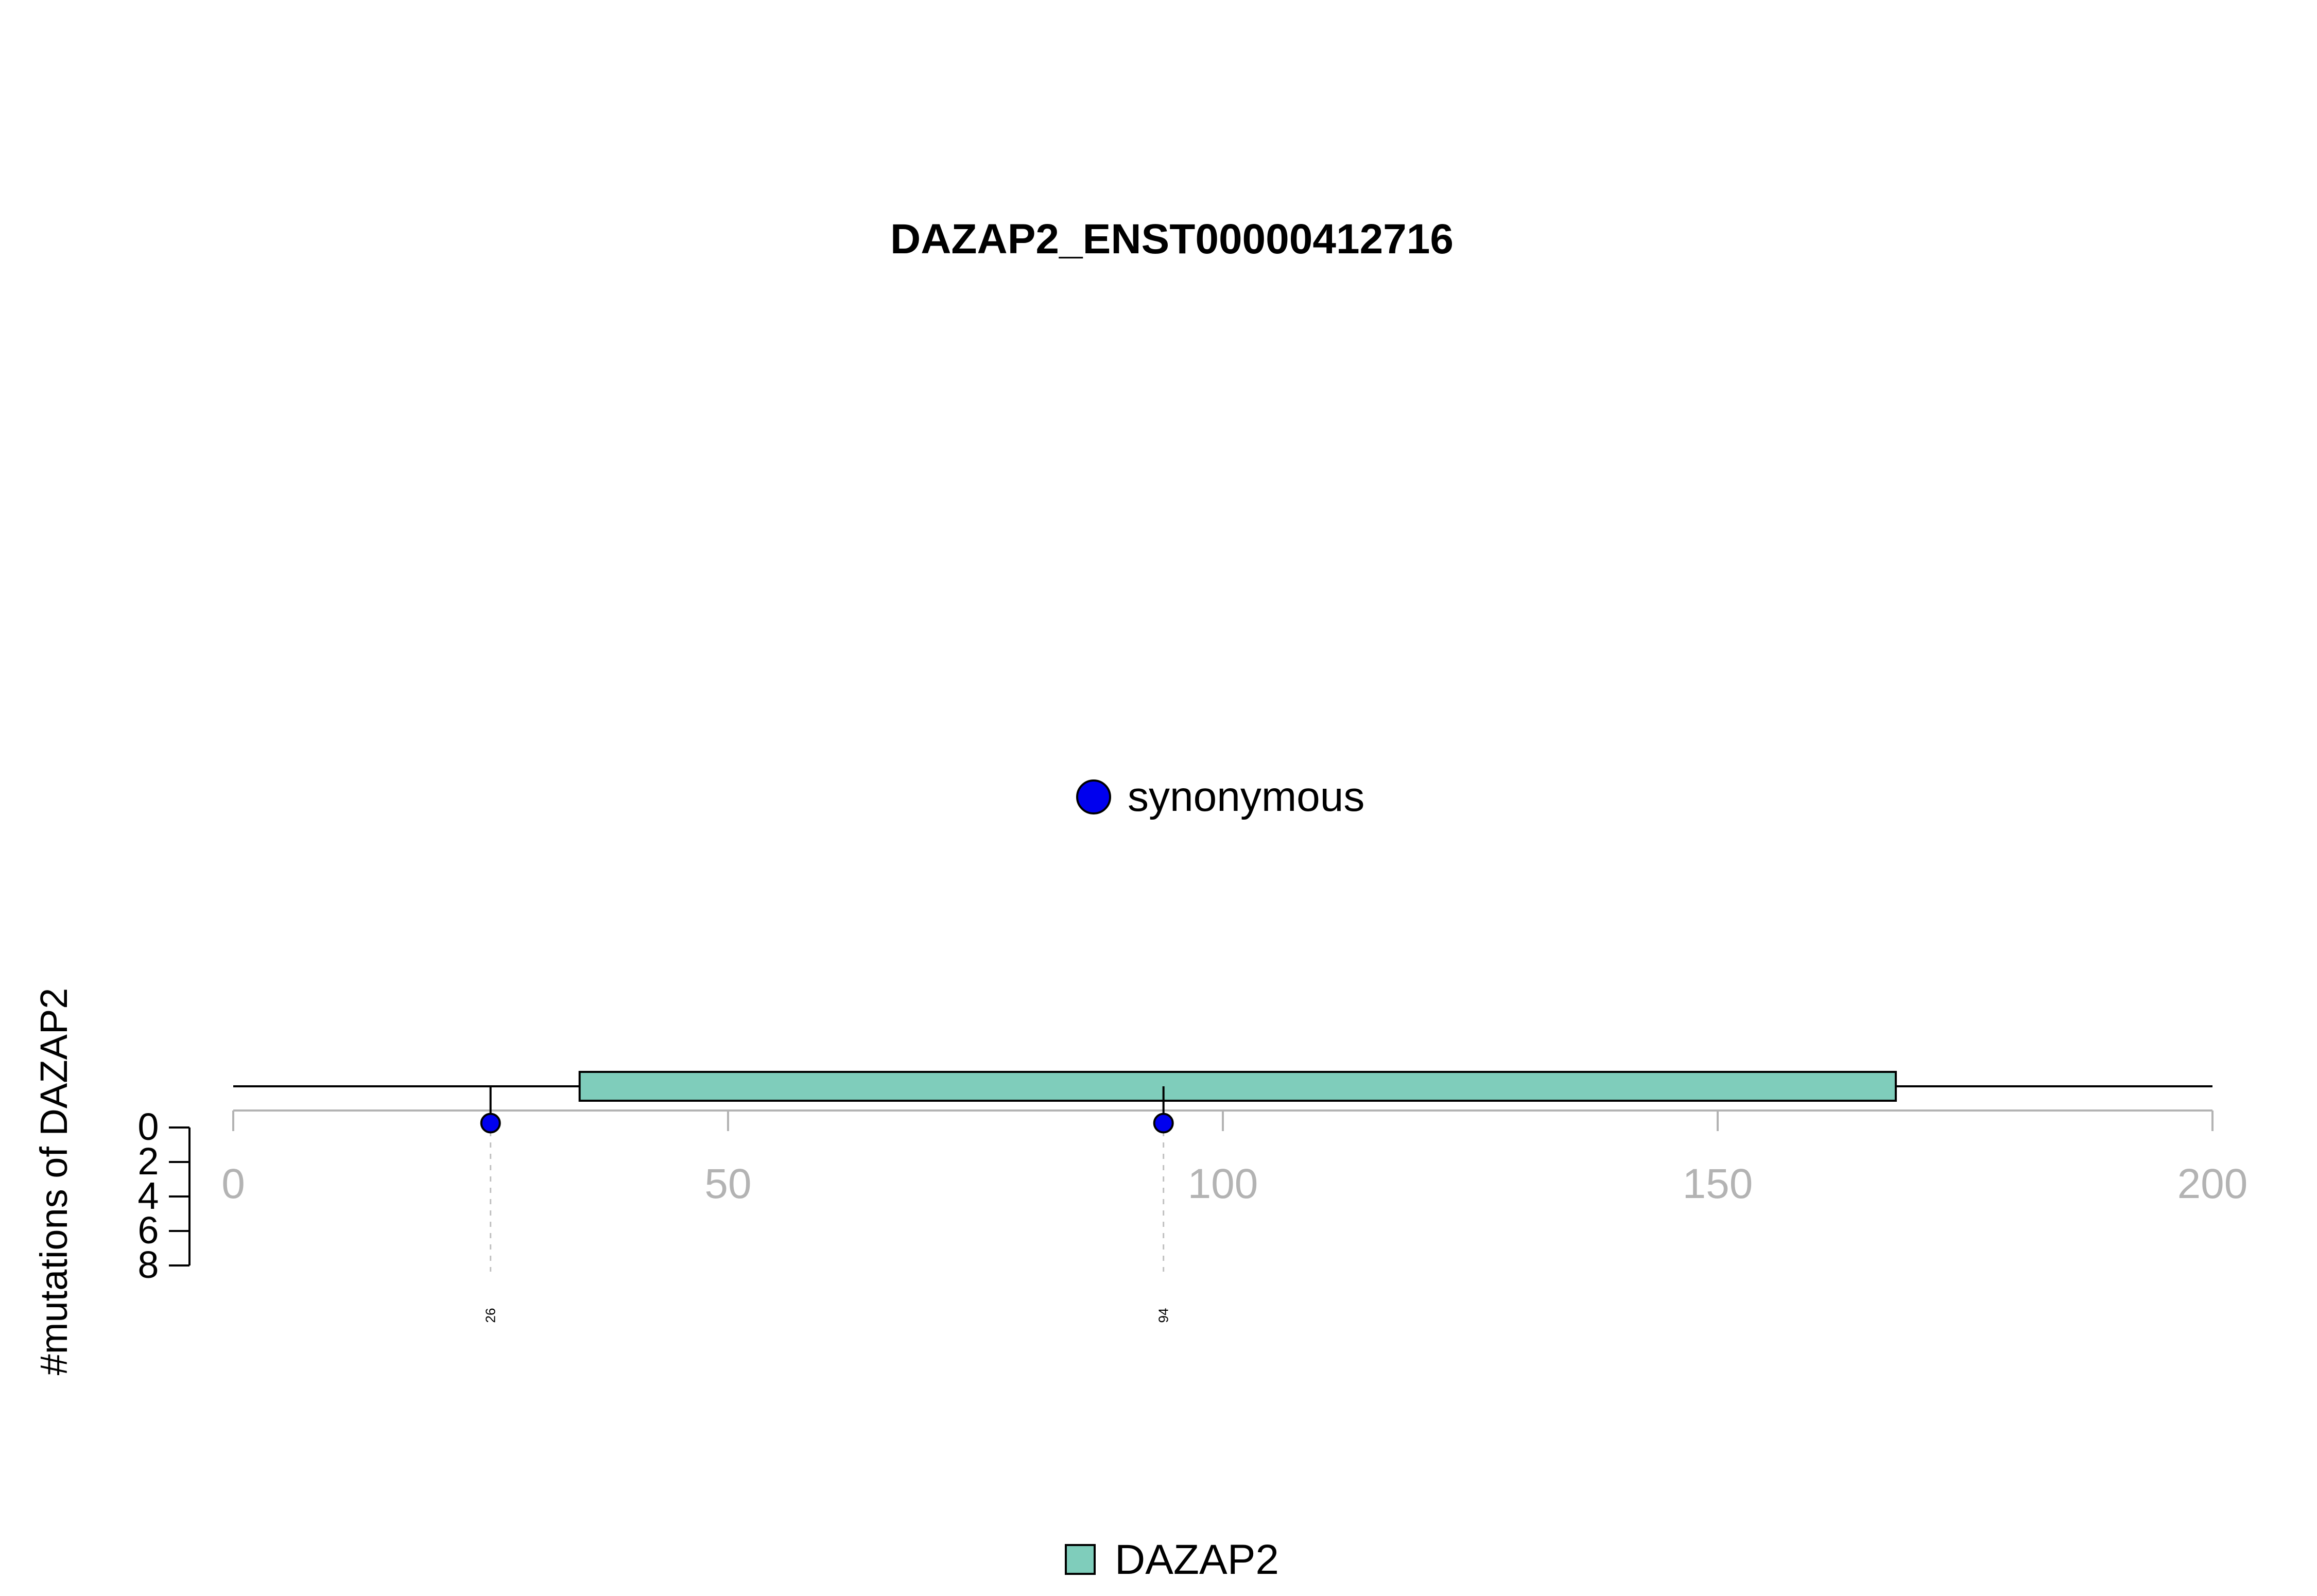 The width and height of the screenshot is (2317, 1596). Describe the element at coordinates (1080, 1559) in the screenshot. I see `legend-domain-swatch` at that location.